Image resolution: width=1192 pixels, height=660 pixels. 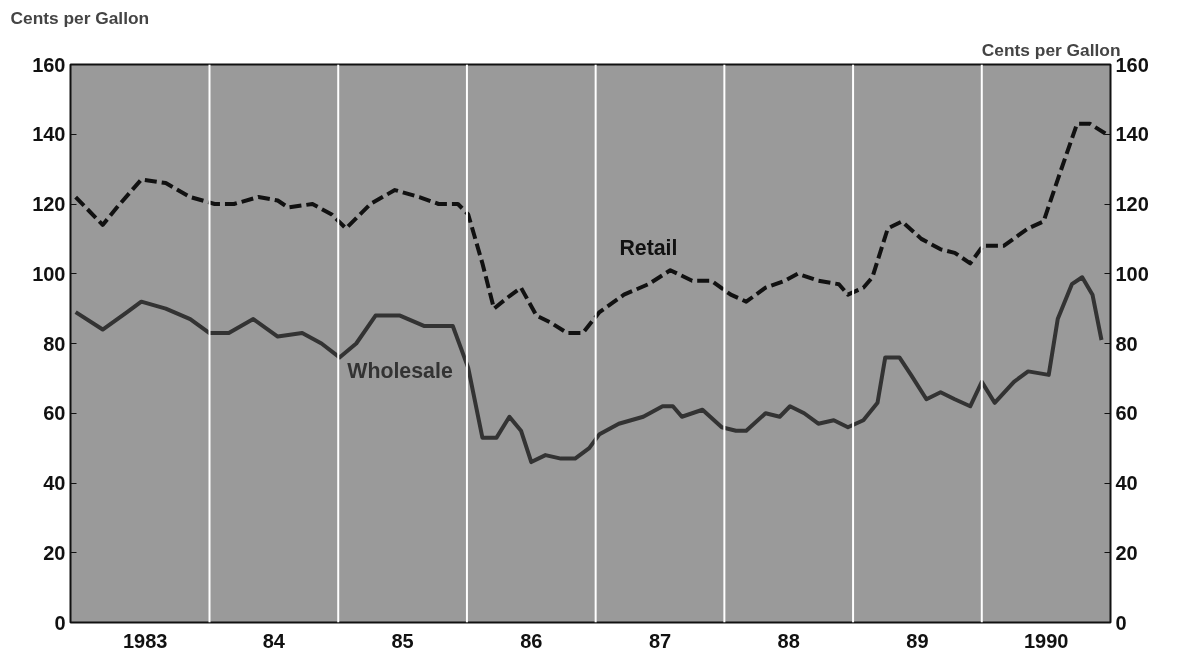 What do you see at coordinates (274, 640) in the screenshot?
I see `x-tick-label: 84` at bounding box center [274, 640].